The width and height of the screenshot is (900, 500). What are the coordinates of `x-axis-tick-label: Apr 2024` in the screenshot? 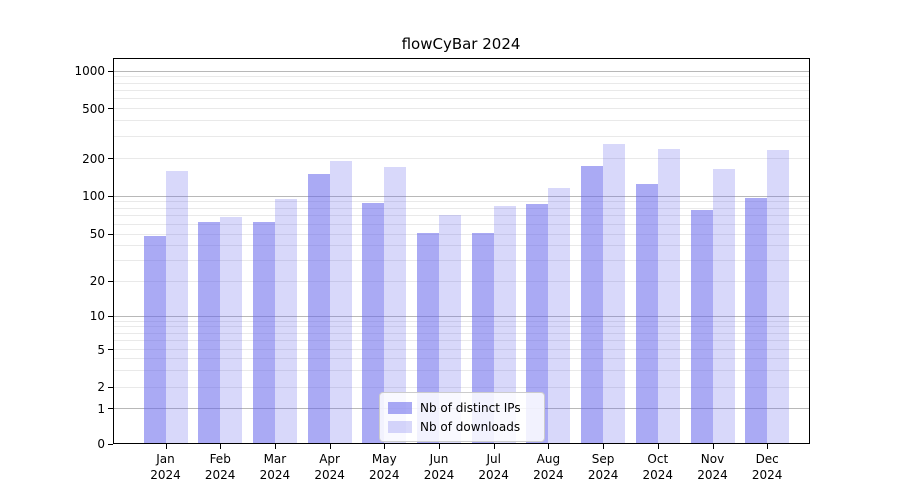 It's located at (330, 467).